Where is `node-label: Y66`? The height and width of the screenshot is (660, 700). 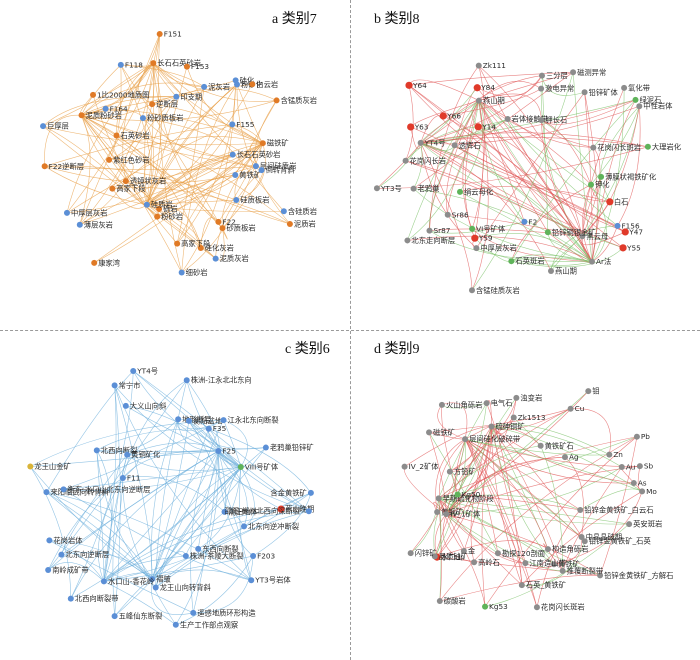
node-label: Y66 is located at coordinates (453, 115).